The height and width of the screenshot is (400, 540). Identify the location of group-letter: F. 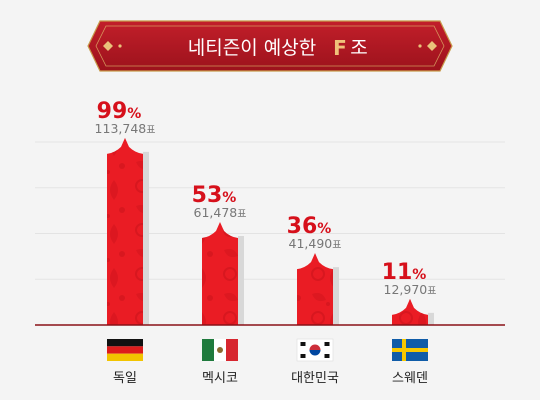
(340, 48).